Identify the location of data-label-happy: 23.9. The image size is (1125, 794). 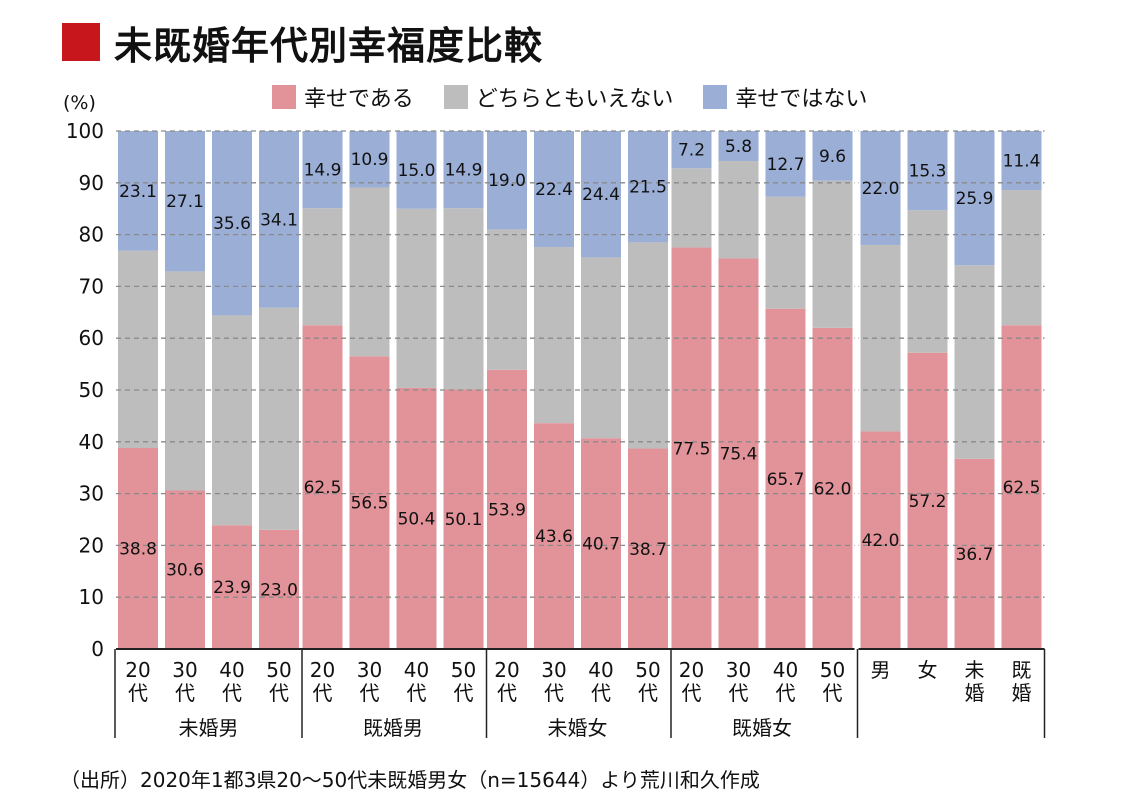
(232, 588).